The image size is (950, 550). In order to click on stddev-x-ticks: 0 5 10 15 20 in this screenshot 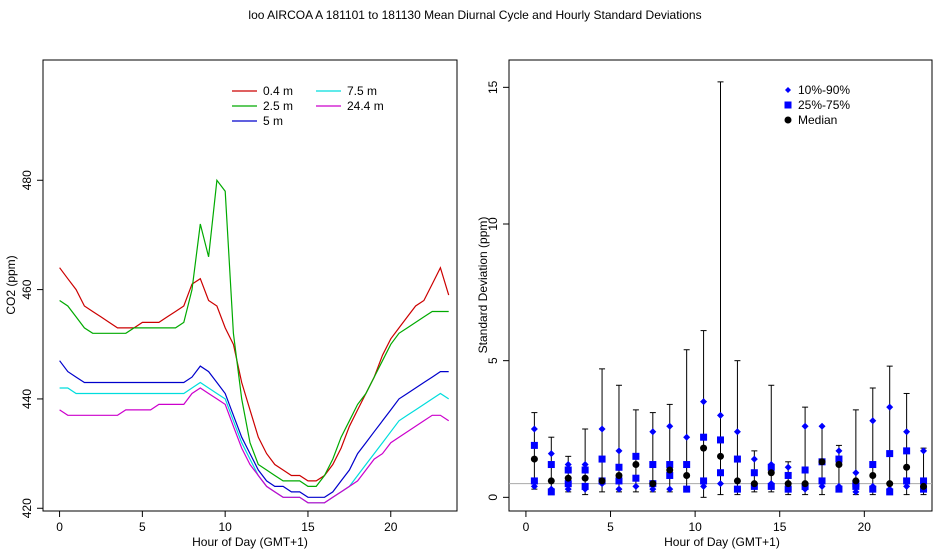, I will do `click(697, 522)`.